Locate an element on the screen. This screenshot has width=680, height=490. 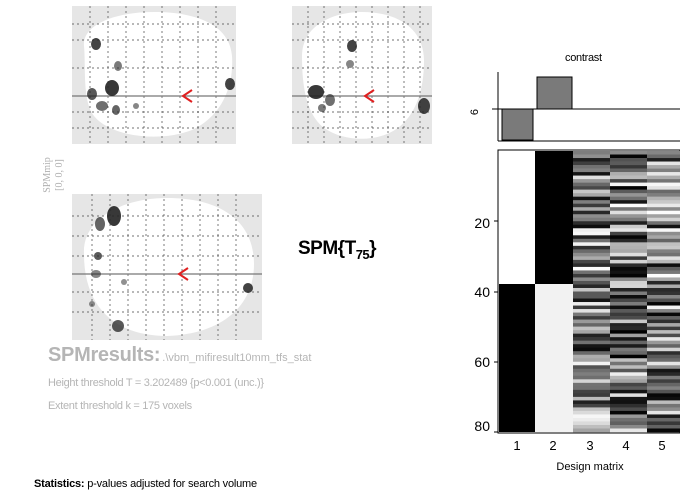
contrast-title: contrast is located at coordinates (583, 58).